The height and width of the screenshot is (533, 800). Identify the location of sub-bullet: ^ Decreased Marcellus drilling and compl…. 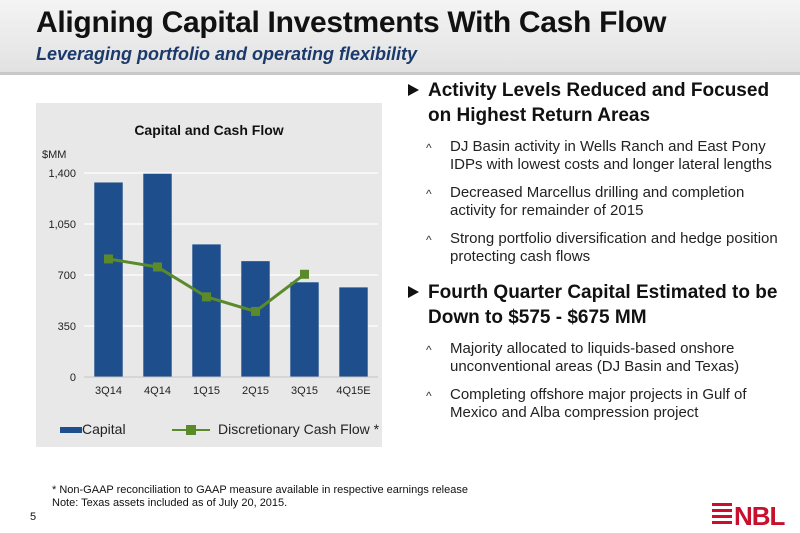
(600, 202).